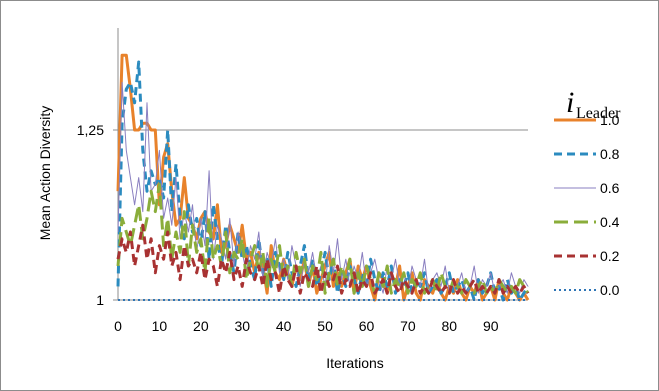  Describe the element at coordinates (118, 326) in the screenshot. I see `x-tick-label: 0` at that location.